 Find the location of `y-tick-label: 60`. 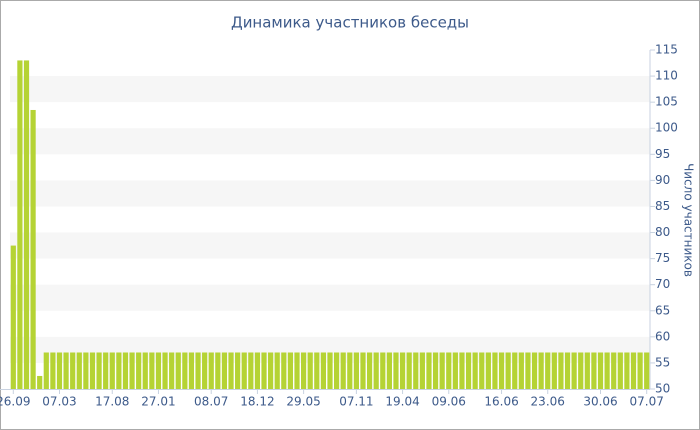

y-tick-label: 60 is located at coordinates (662, 336).